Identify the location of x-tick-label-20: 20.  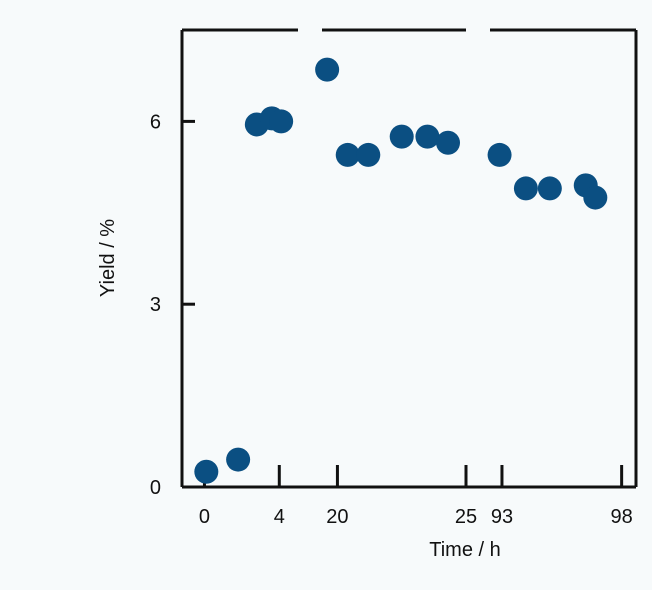
(337, 517).